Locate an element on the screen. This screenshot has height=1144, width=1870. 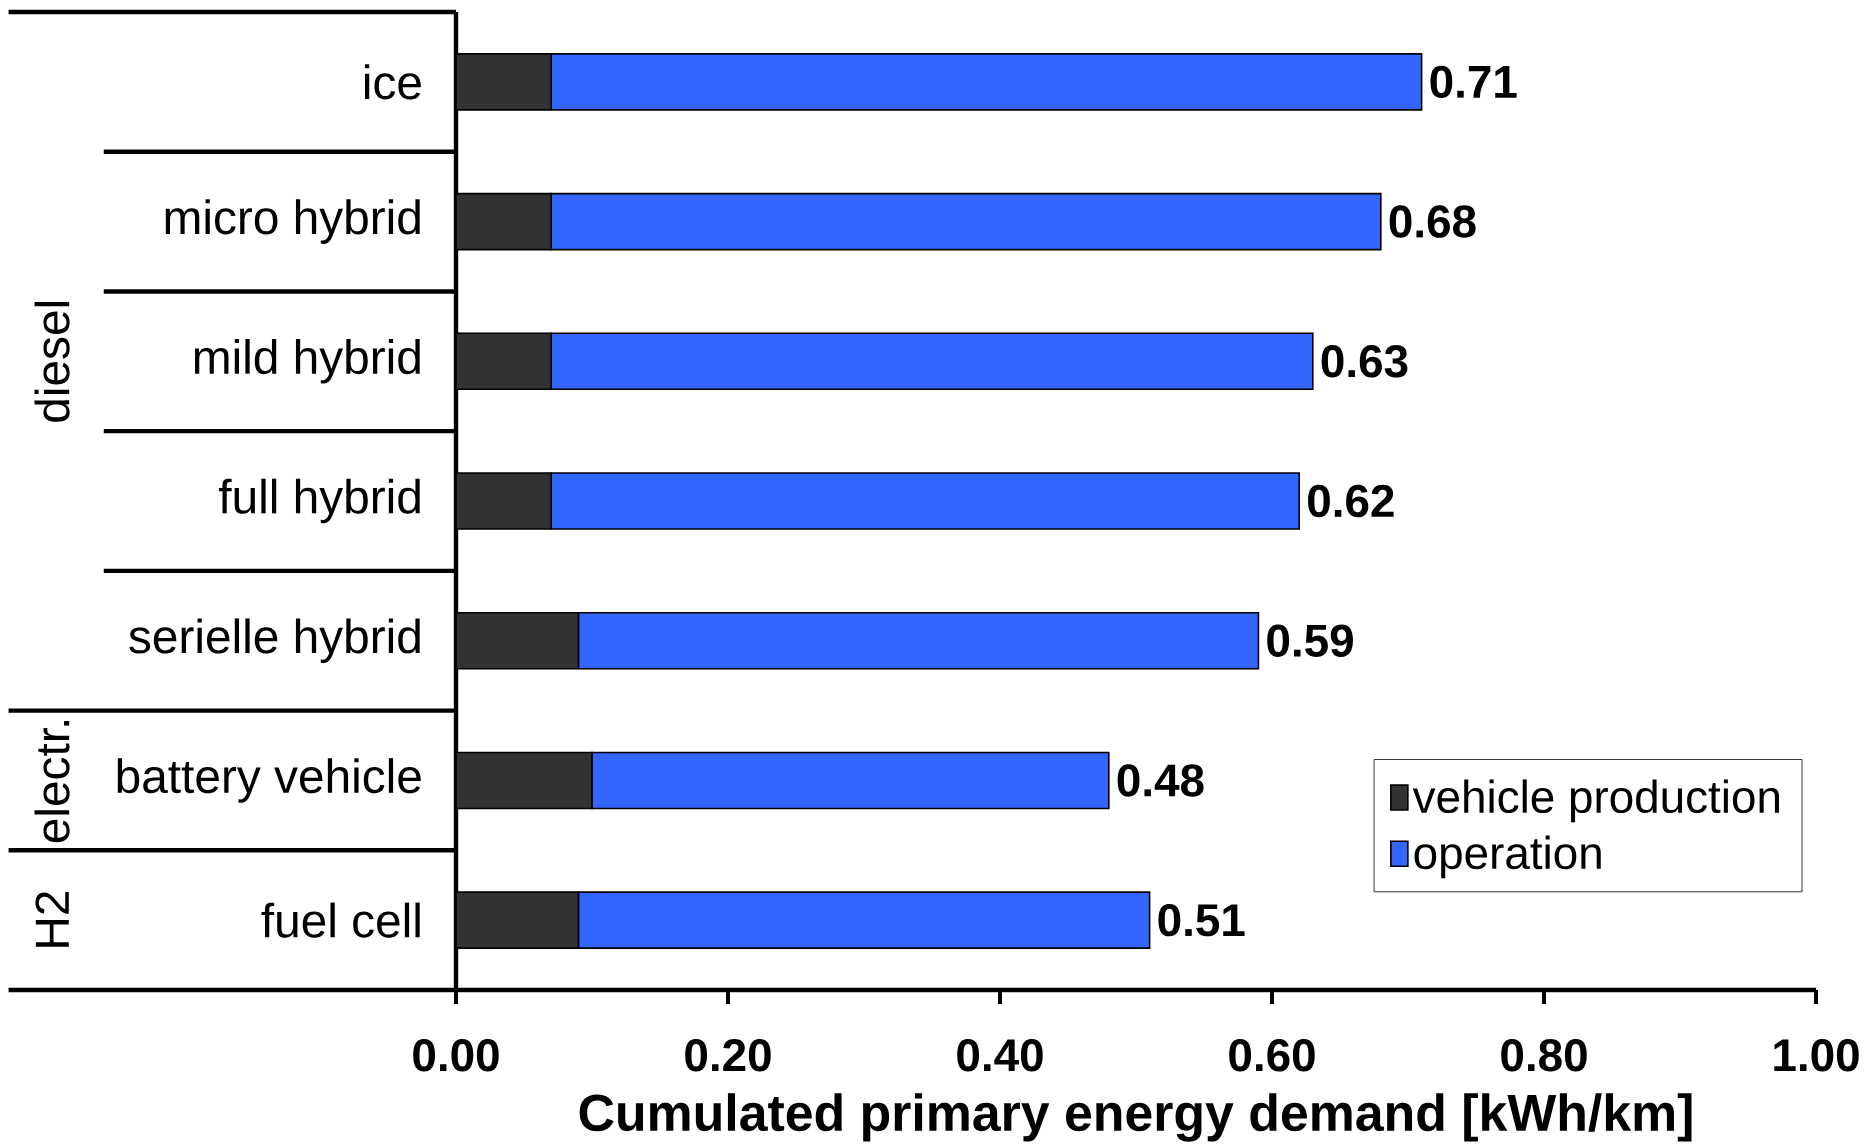
y-tick-label: battery vehicle is located at coordinates (269, 780).